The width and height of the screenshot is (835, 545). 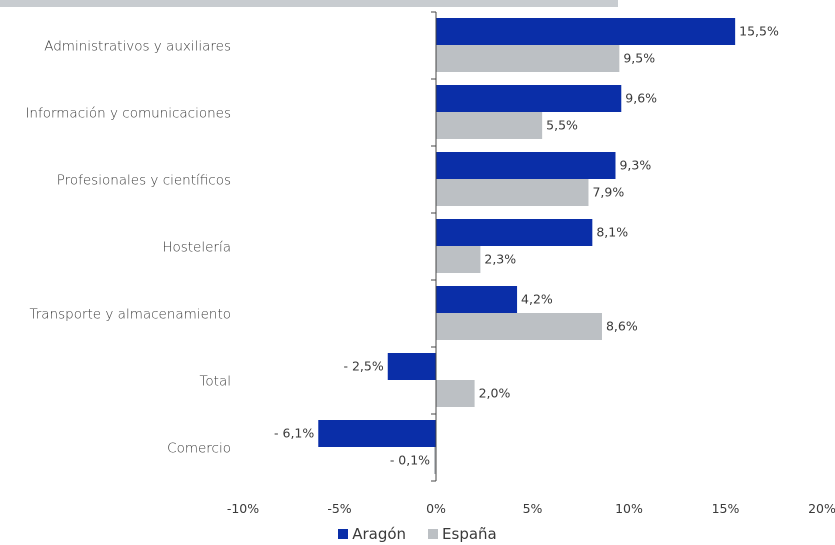 I want to click on category-label-0: Administrativos y auxiliares, so click(x=137, y=47).